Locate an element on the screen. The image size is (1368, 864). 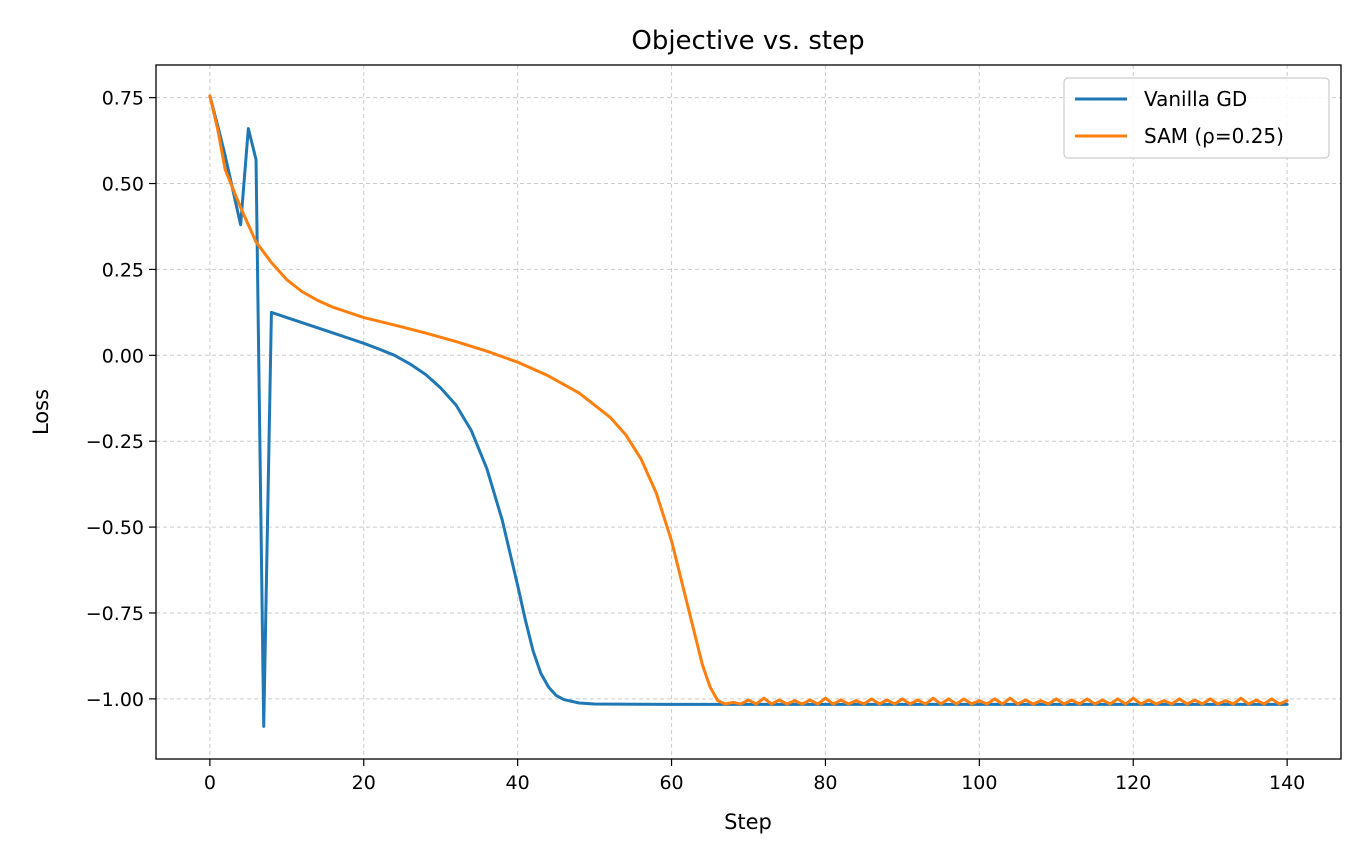
x-tick-label: 40 is located at coordinates (518, 783).